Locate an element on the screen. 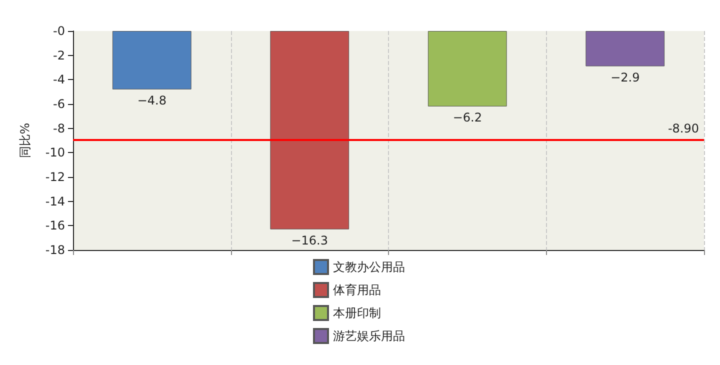 Image resolution: width=720 pixels, height=365 pixels. data-label: −6.2 is located at coordinates (467, 117).